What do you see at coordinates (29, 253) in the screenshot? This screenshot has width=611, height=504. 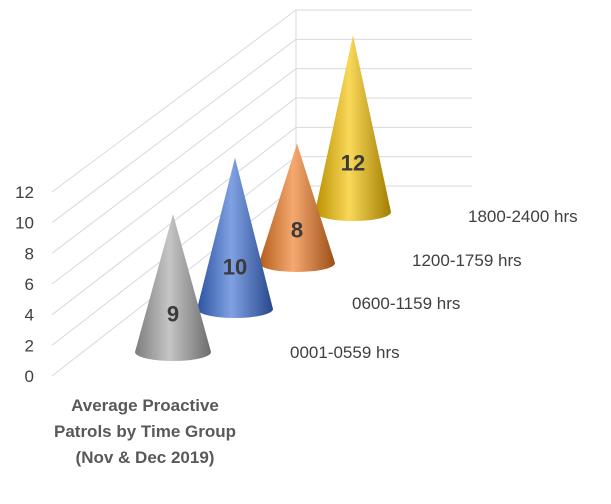 I see `y-tick-label: 8` at bounding box center [29, 253].